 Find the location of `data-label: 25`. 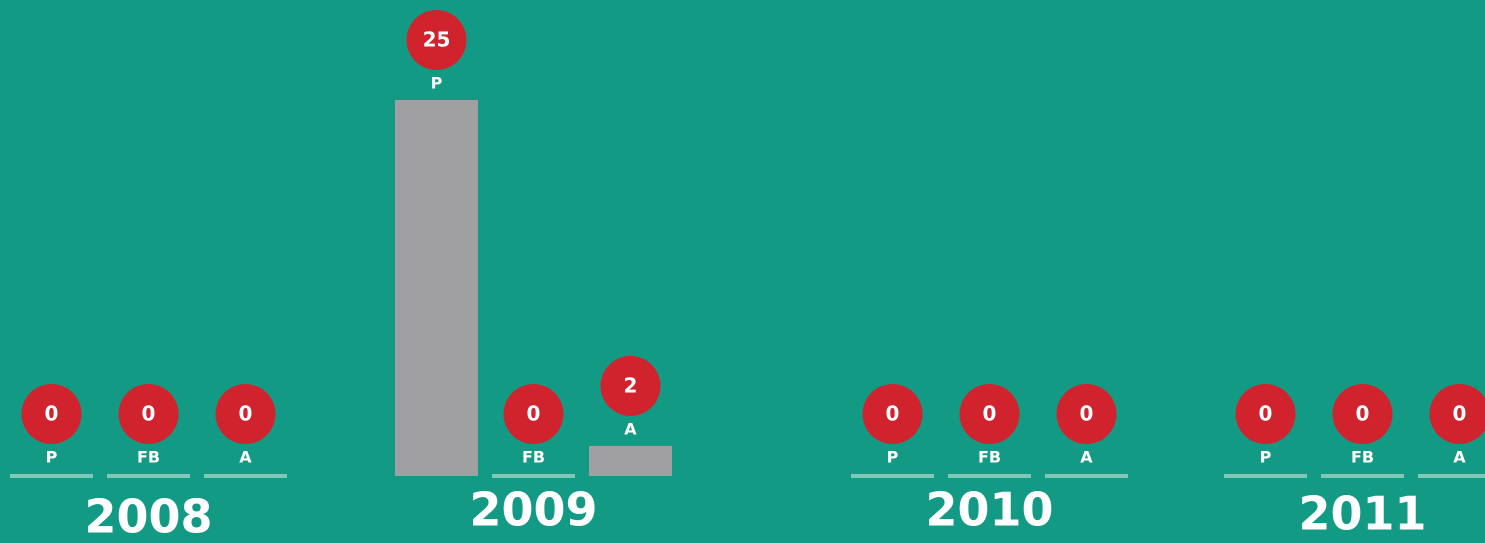

data-label: 25 is located at coordinates (437, 40).